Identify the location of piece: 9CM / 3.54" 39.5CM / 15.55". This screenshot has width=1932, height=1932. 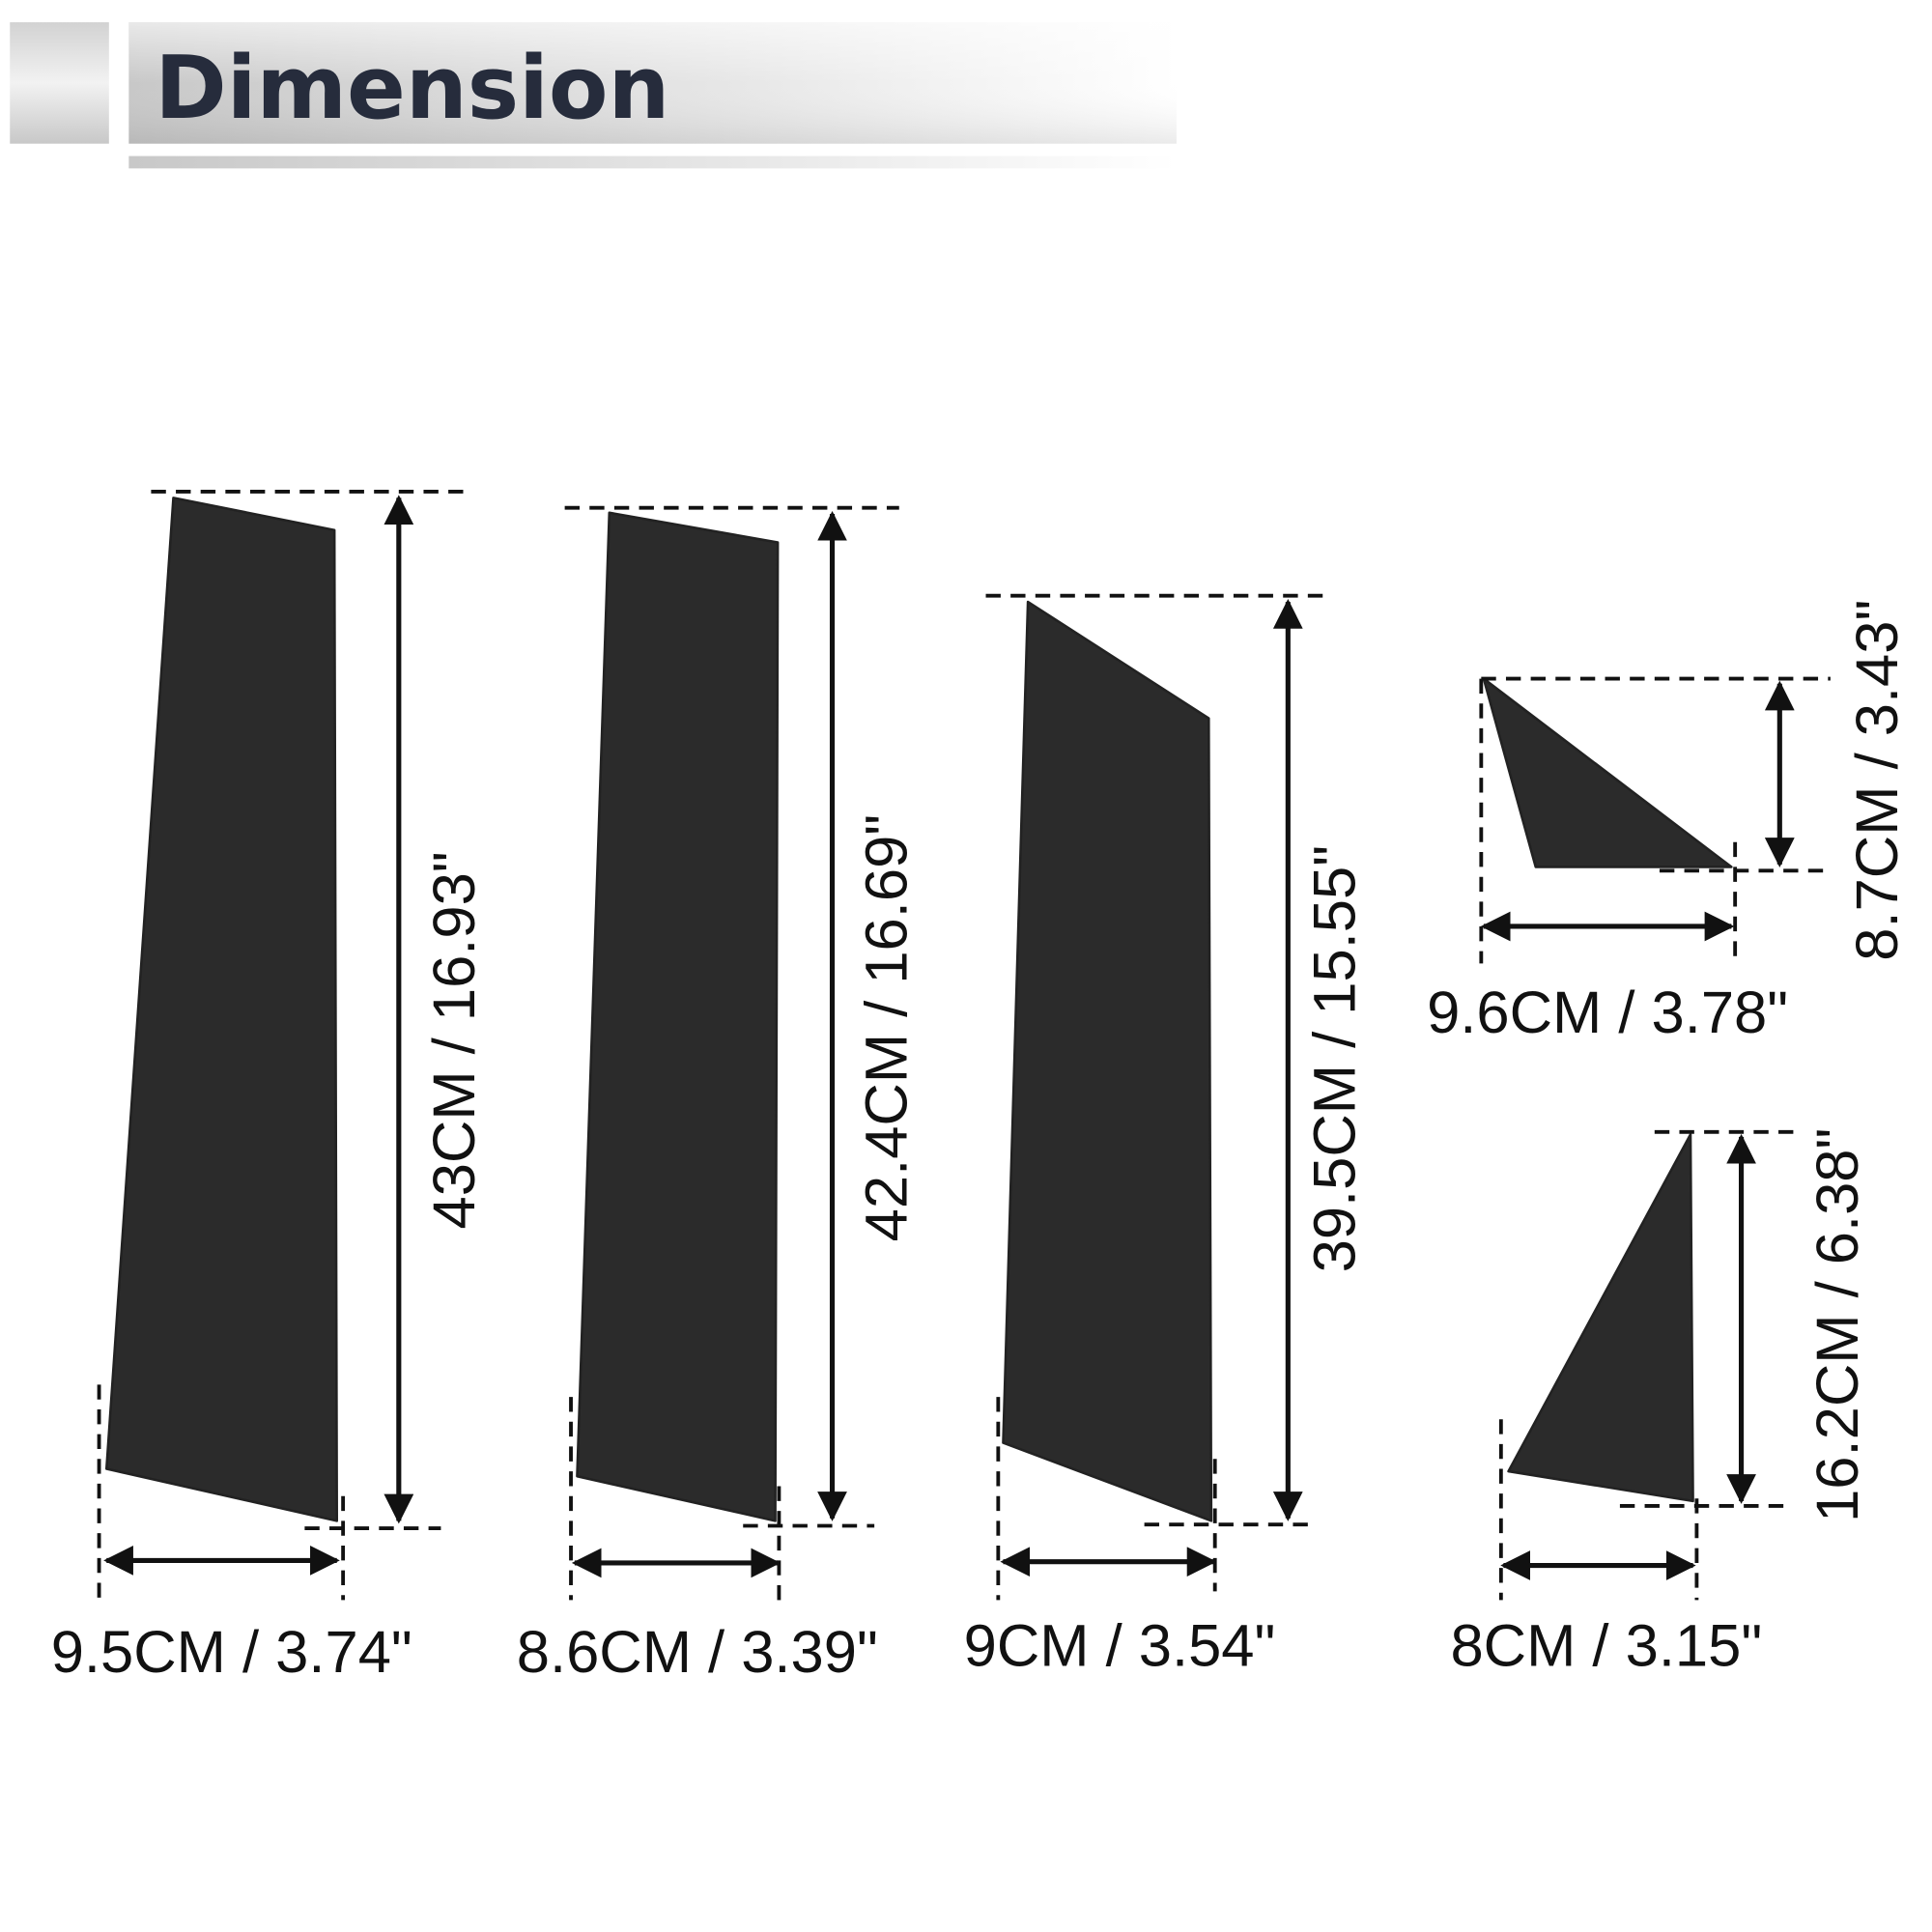
(1166, 1136).